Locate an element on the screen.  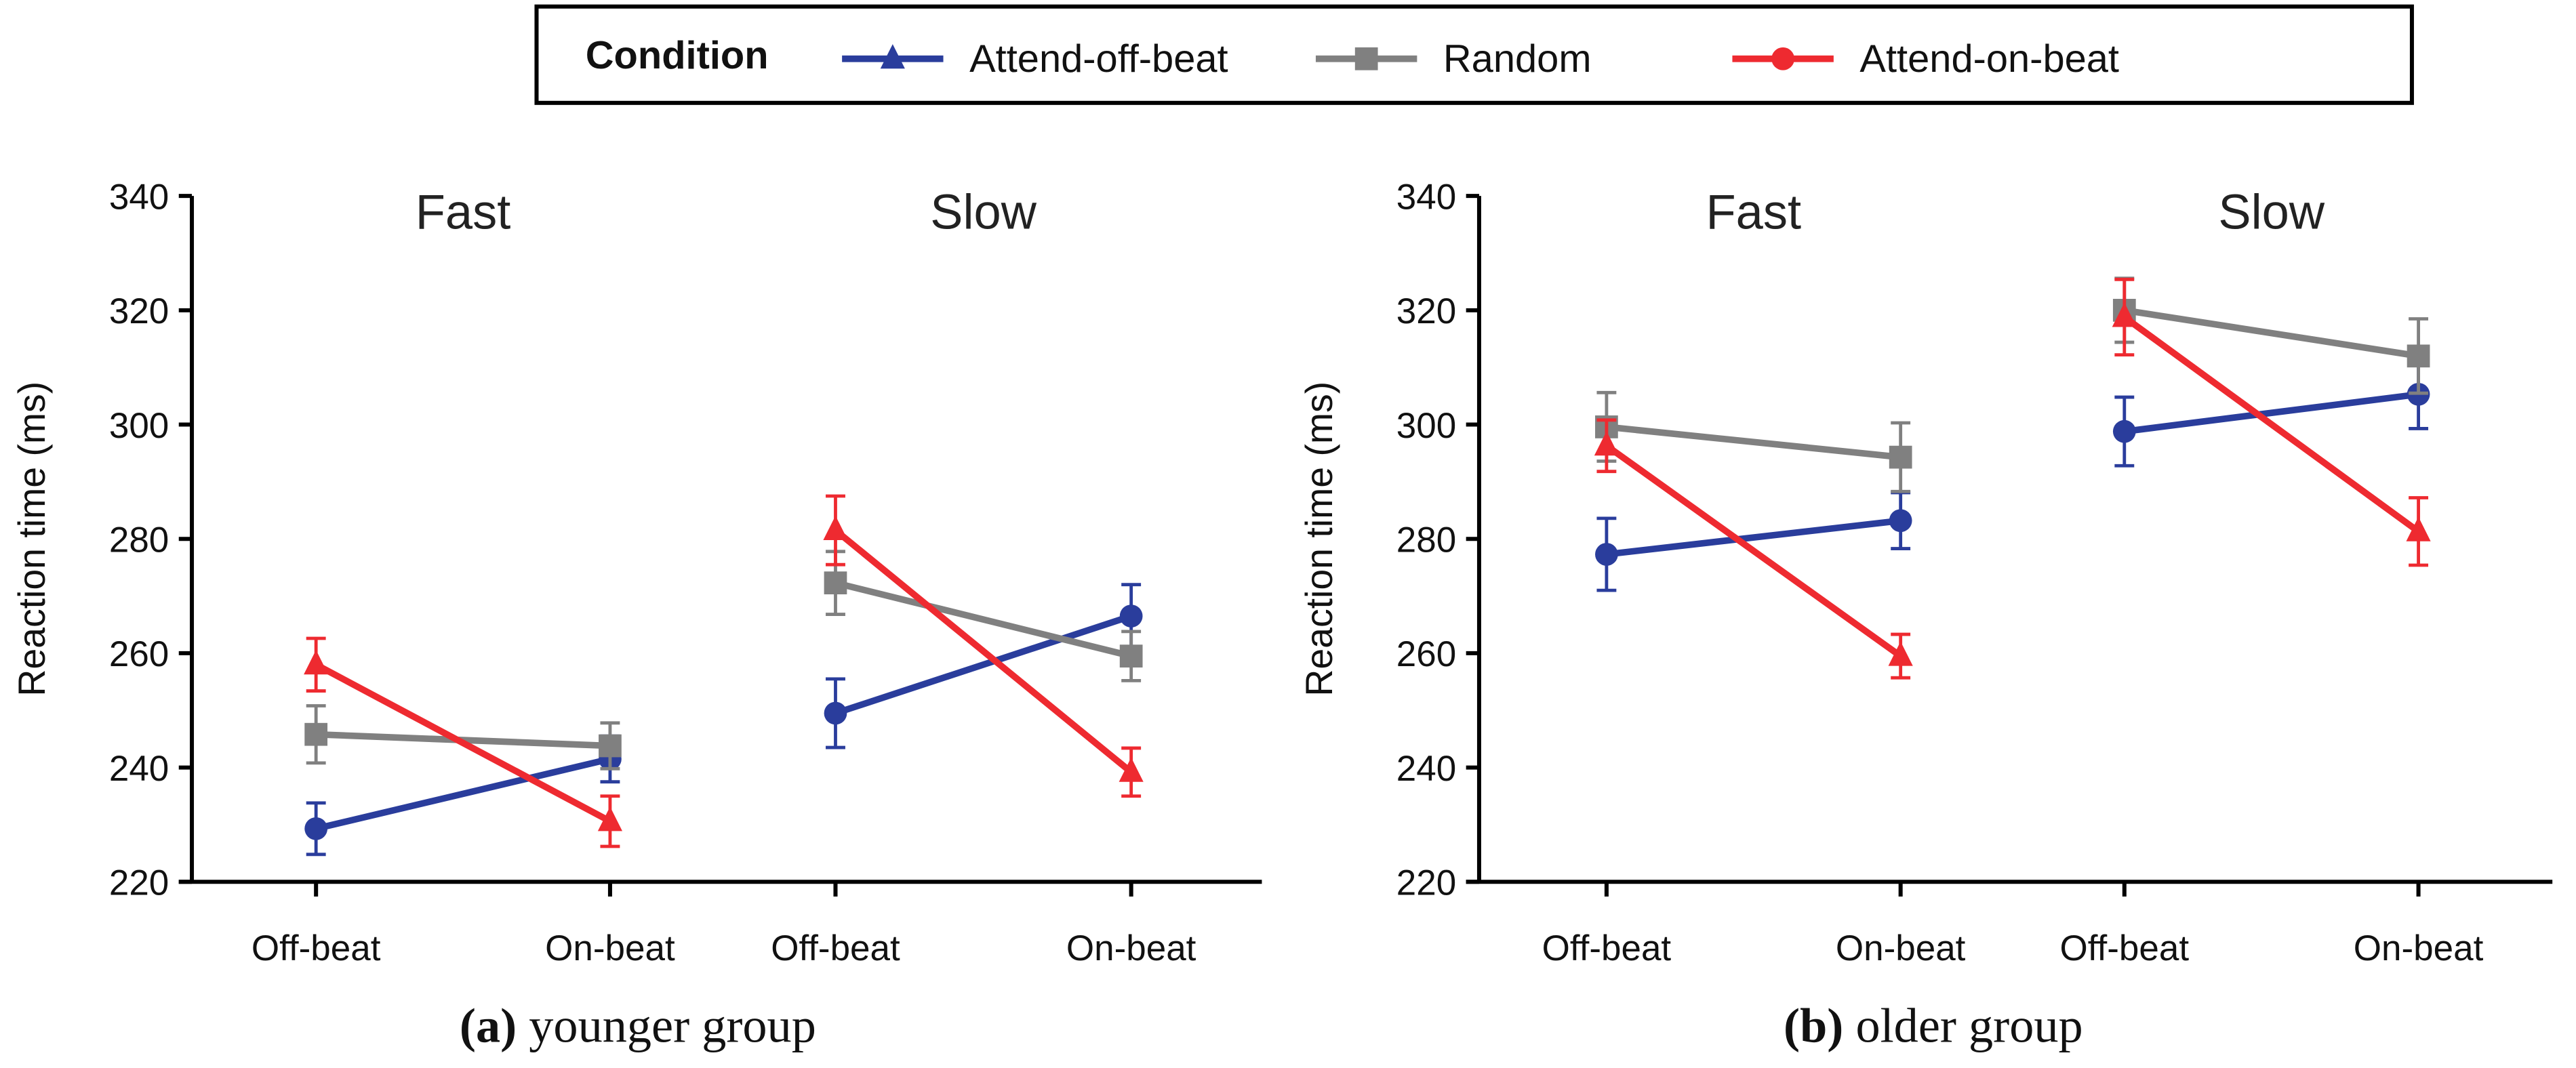
legend-entry-attend-on-beat: Attend-on-beat is located at coordinates (1925, 59).